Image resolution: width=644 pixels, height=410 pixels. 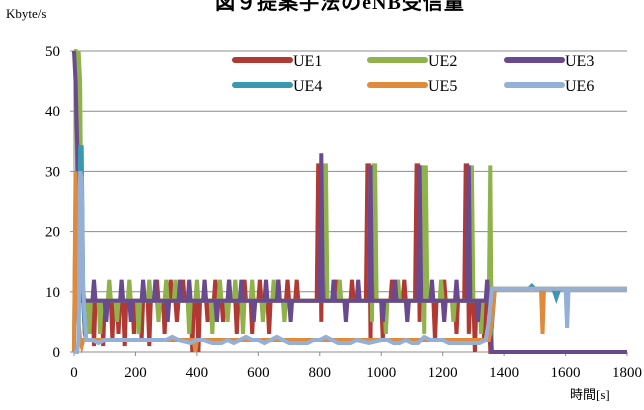 What do you see at coordinates (412, 61) in the screenshot?
I see `legend-item-ue2: UE2` at bounding box center [412, 61].